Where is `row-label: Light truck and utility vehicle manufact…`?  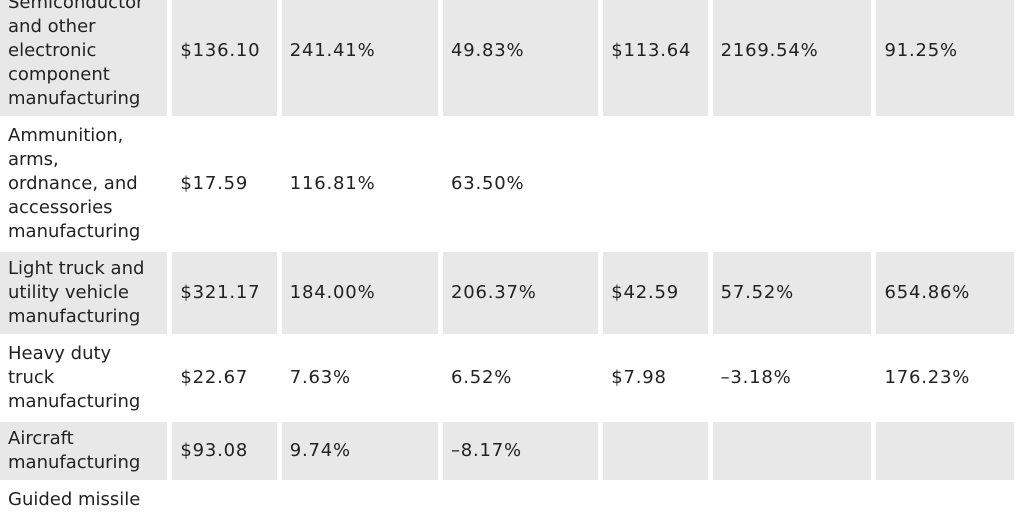 row-label: Light truck and utility vehicle manufact… is located at coordinates (84, 293).